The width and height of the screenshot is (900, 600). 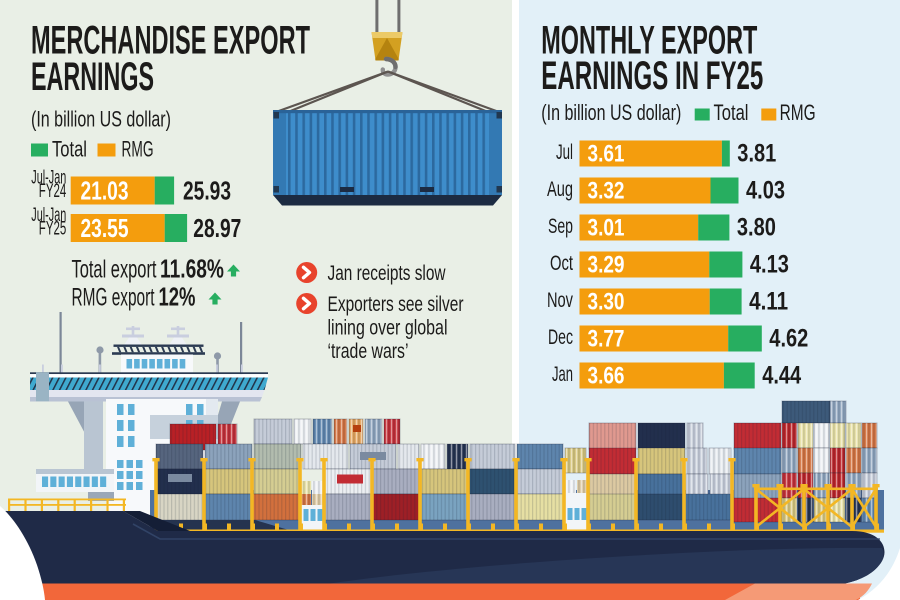 I want to click on svg-text: 4.03, so click(x=765, y=191).